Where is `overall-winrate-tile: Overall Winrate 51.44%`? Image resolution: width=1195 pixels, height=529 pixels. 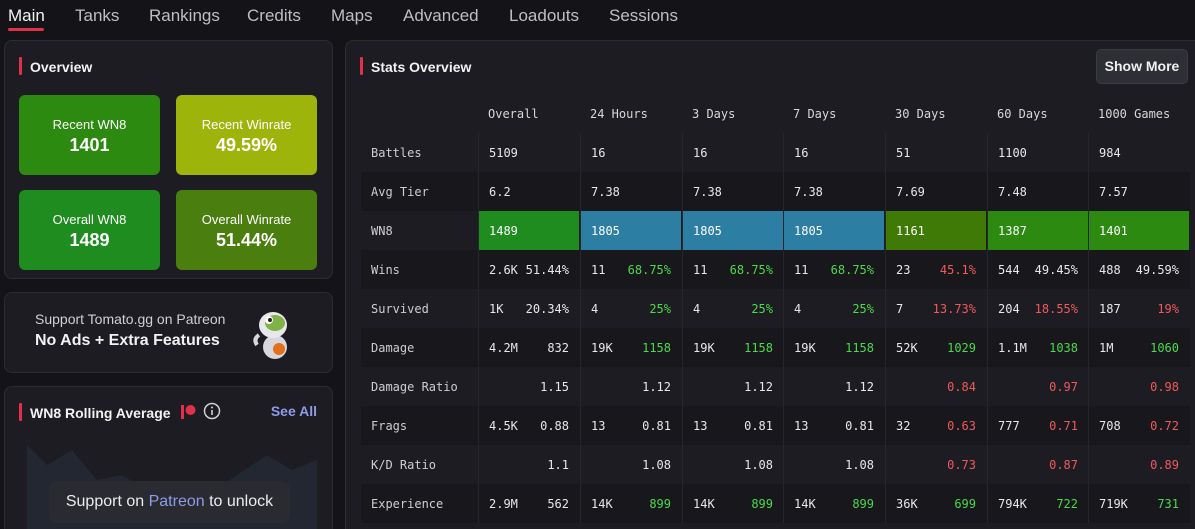 overall-winrate-tile: Overall Winrate 51.44% is located at coordinates (246, 230).